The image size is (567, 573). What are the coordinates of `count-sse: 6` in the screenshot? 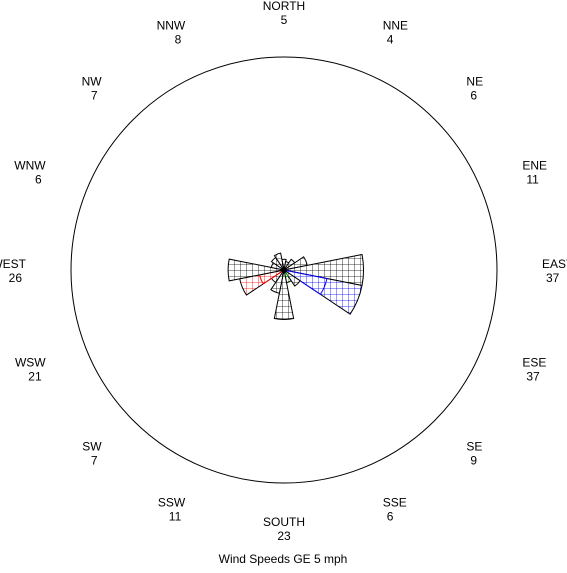 It's located at (390, 516).